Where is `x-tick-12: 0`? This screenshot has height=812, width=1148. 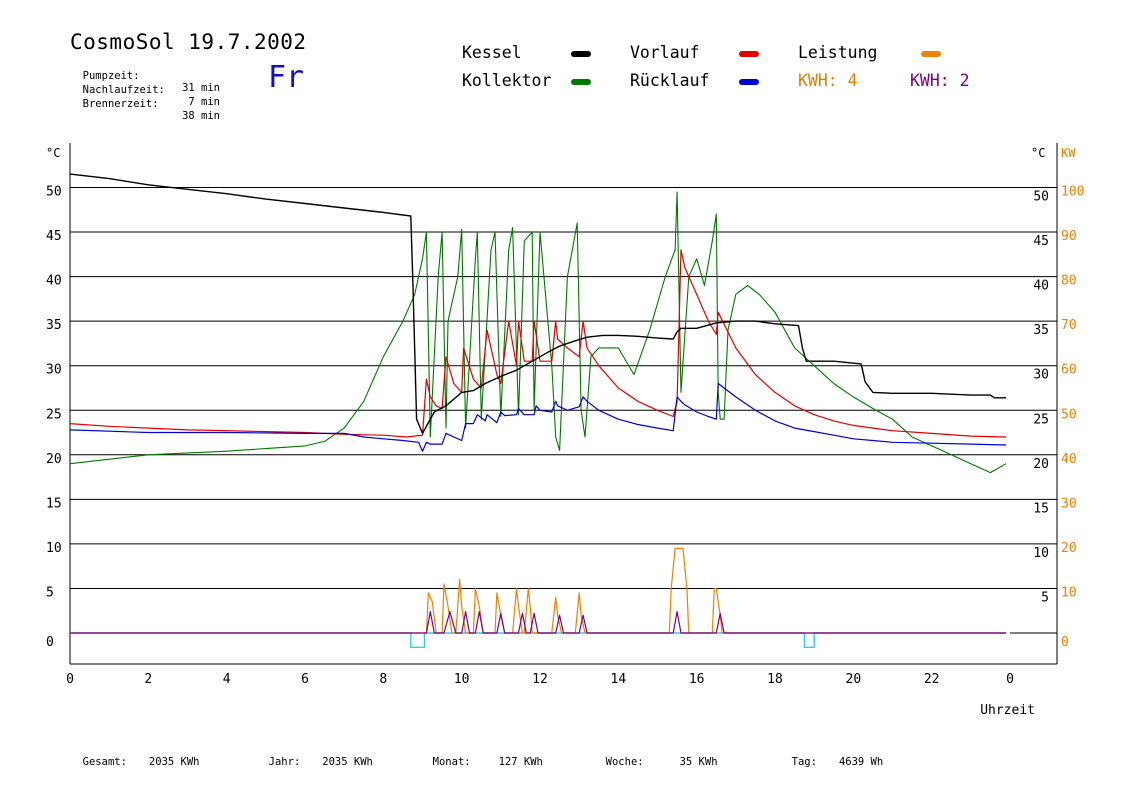
x-tick-12: 0 is located at coordinates (1010, 679).